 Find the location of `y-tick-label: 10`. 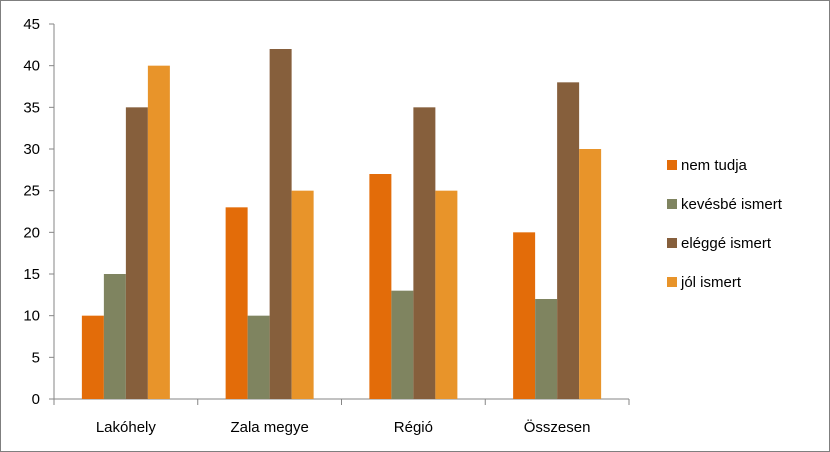

y-tick-label: 10 is located at coordinates (31, 316).